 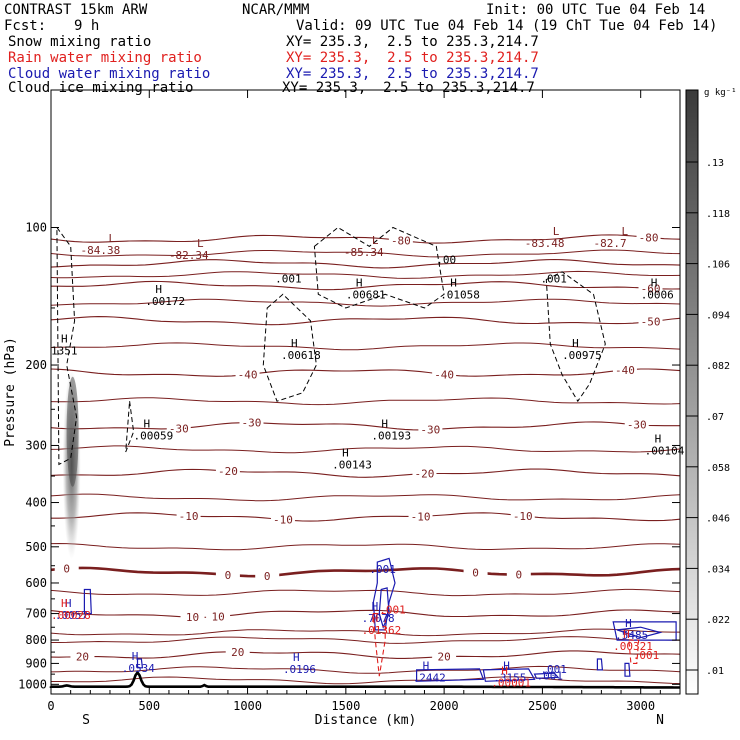 I want to click on snow-max-label: .00059, so click(x=154, y=435).